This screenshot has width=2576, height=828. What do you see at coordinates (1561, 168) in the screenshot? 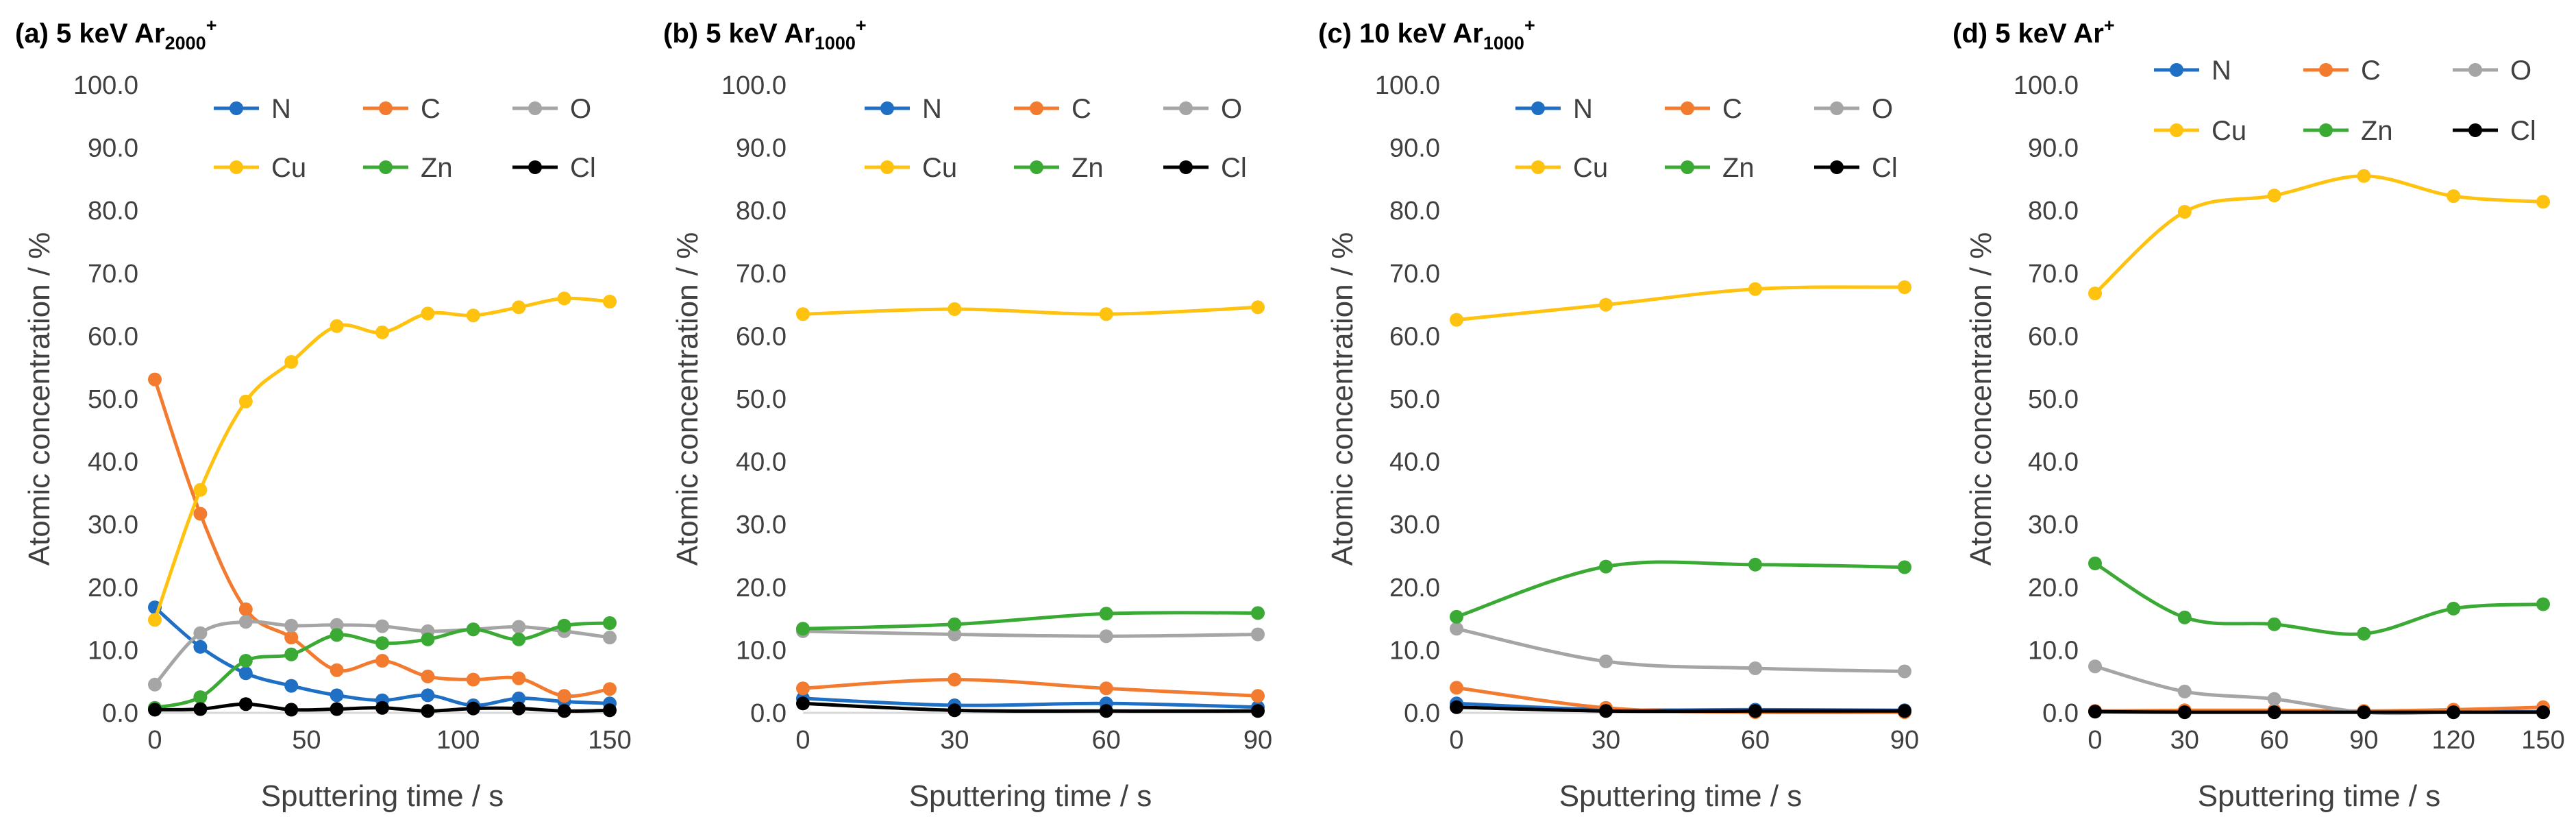
I see `legend-item-Cu: Cu` at bounding box center [1561, 168].